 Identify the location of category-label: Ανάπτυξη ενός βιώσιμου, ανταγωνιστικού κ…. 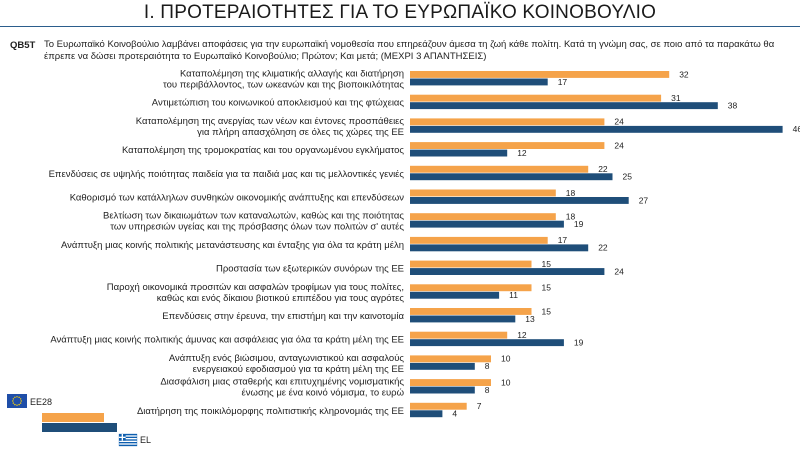
(287, 358).